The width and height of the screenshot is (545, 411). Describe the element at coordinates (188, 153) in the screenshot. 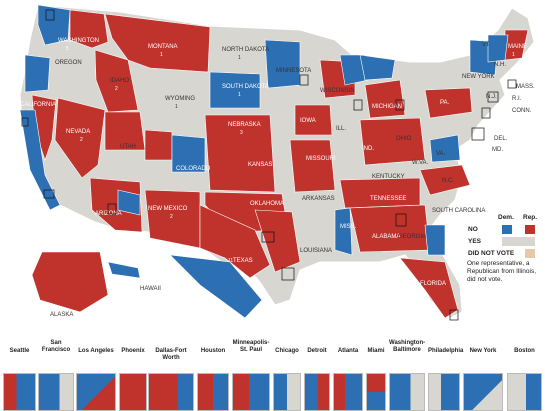

I see `colorado-denver-district` at that location.